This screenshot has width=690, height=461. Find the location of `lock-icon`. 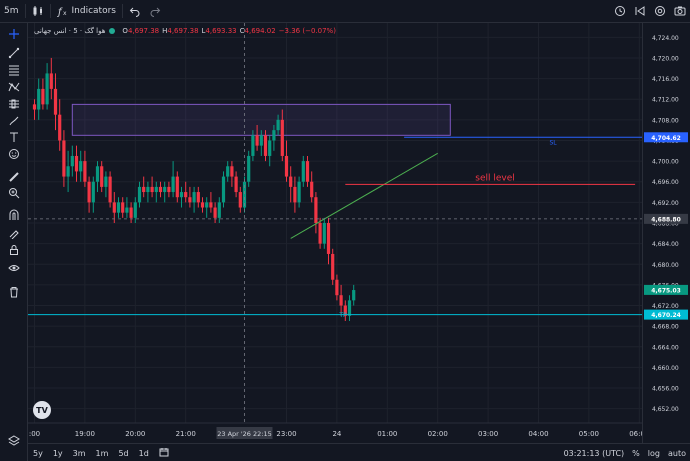

lock-icon is located at coordinates (13, 250).